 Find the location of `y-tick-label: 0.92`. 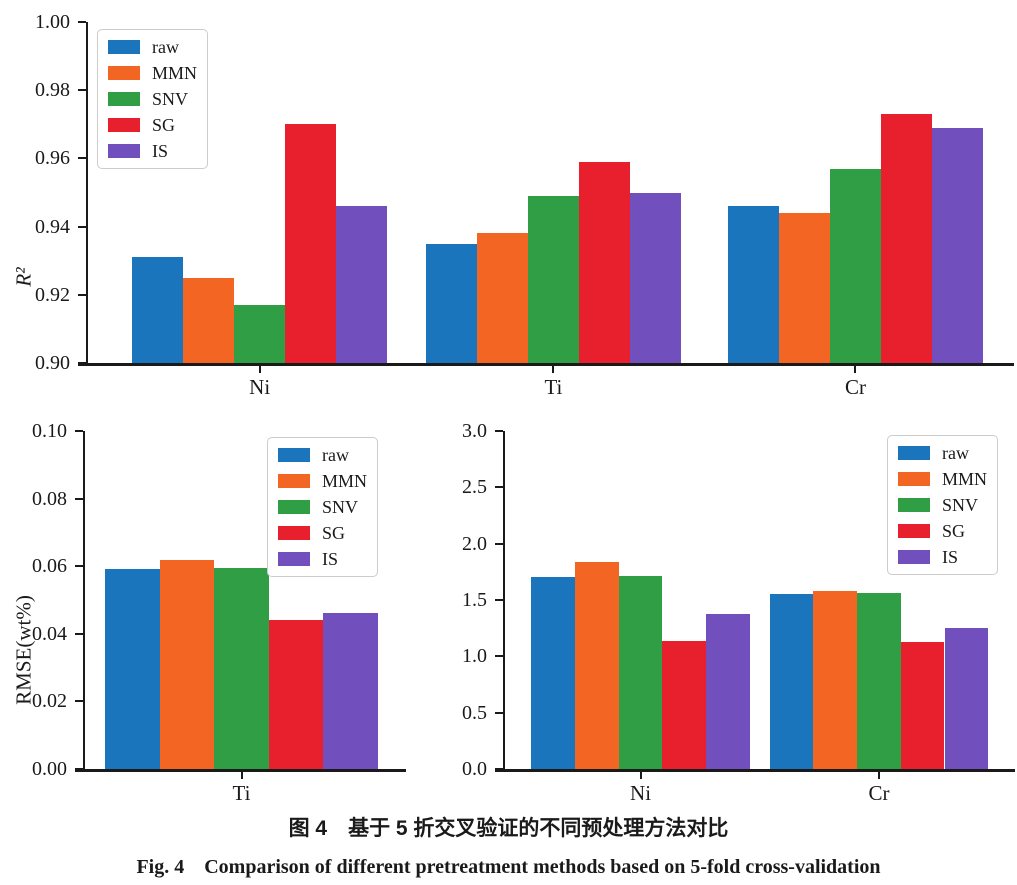

y-tick-label: 0.92 is located at coordinates (52, 294).